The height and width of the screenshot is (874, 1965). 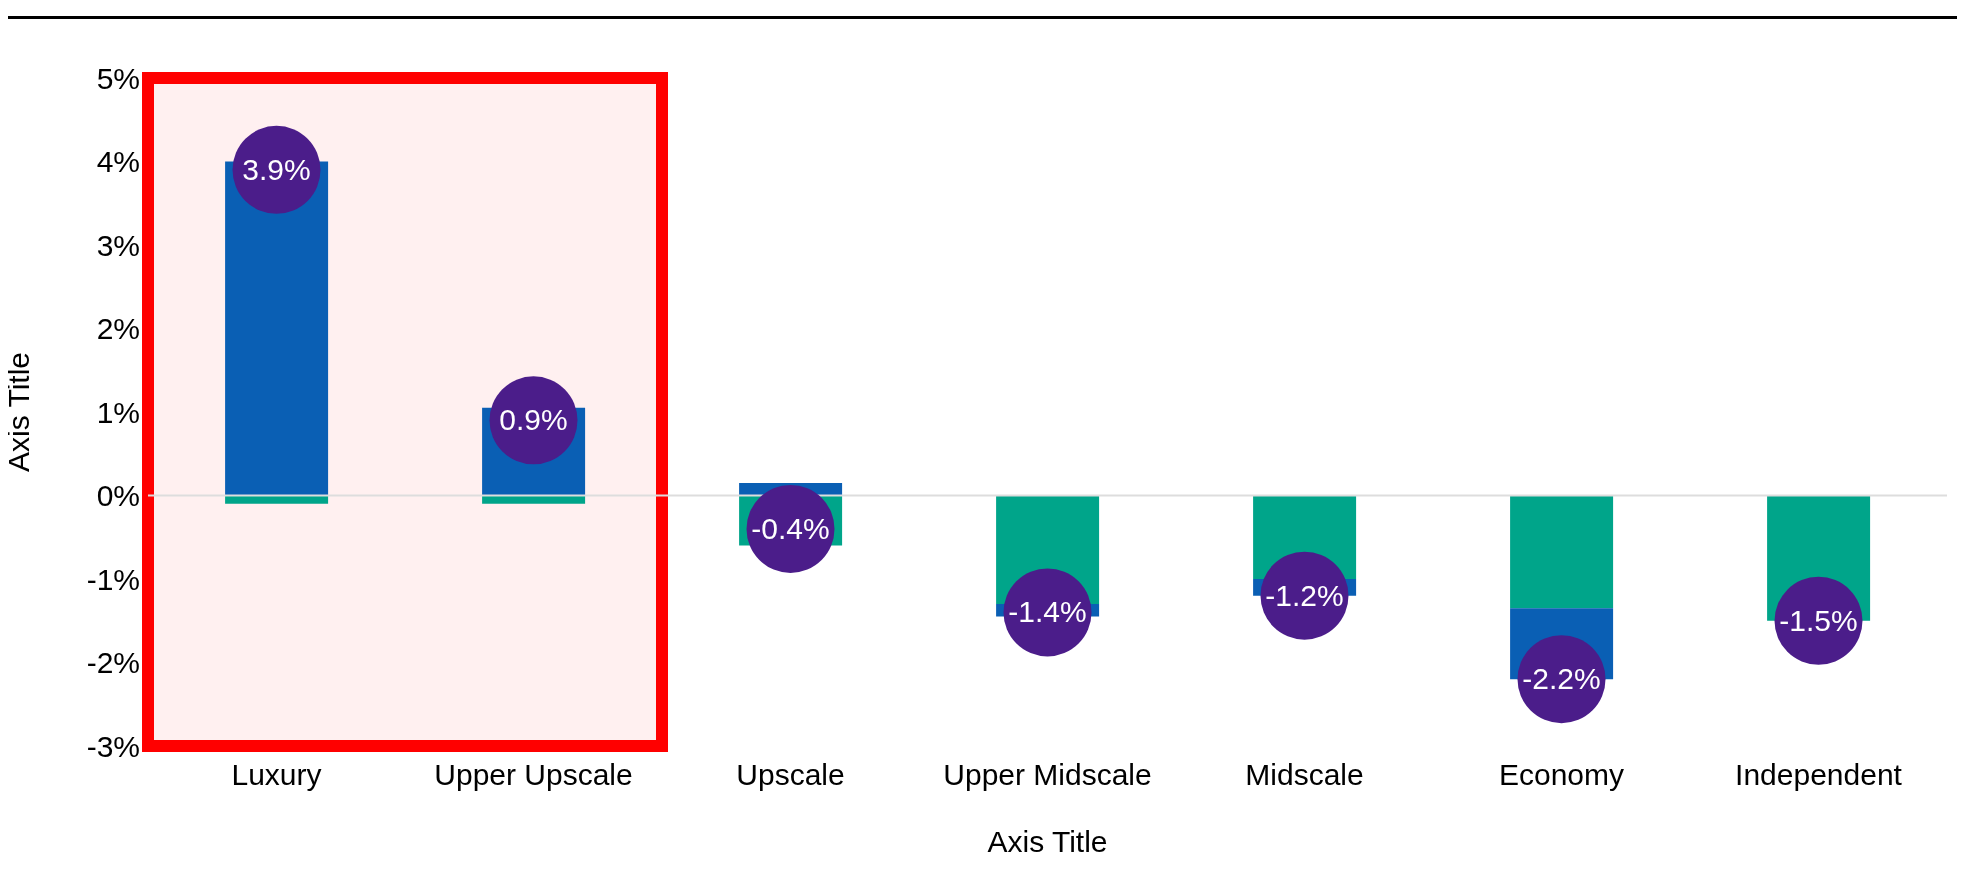 I want to click on x-tick-label: Luxury, so click(x=276, y=775).